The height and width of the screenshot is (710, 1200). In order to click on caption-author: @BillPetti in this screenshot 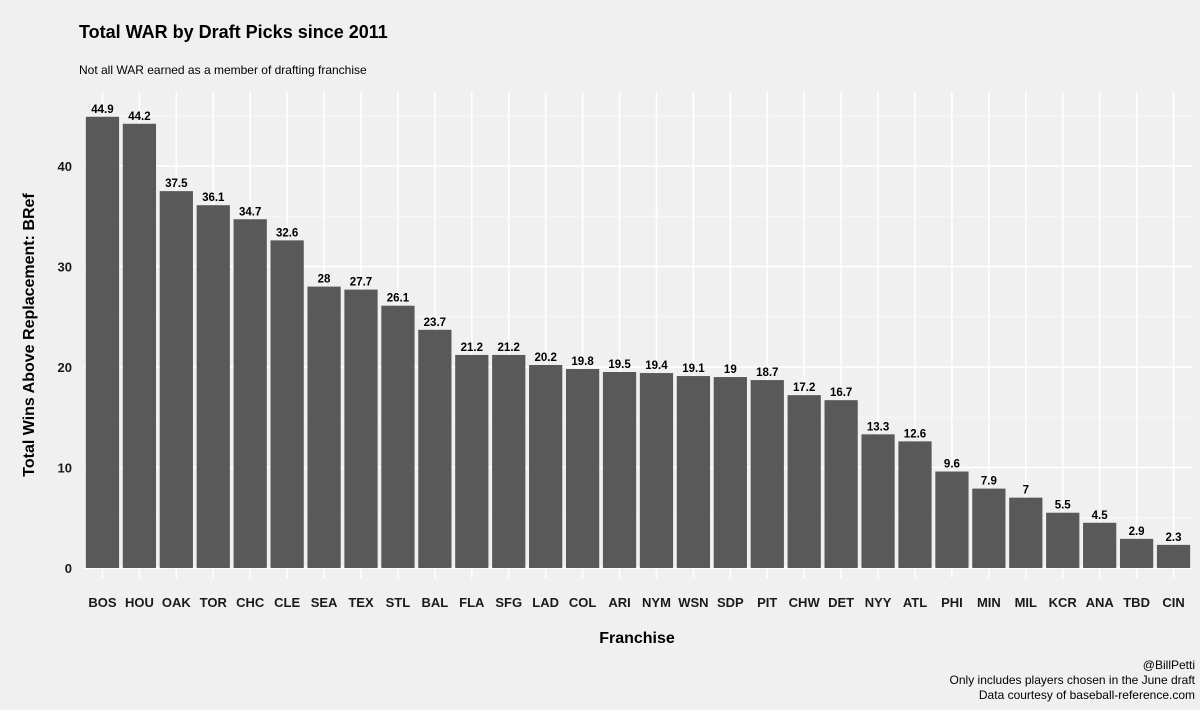, I will do `click(1169, 665)`.